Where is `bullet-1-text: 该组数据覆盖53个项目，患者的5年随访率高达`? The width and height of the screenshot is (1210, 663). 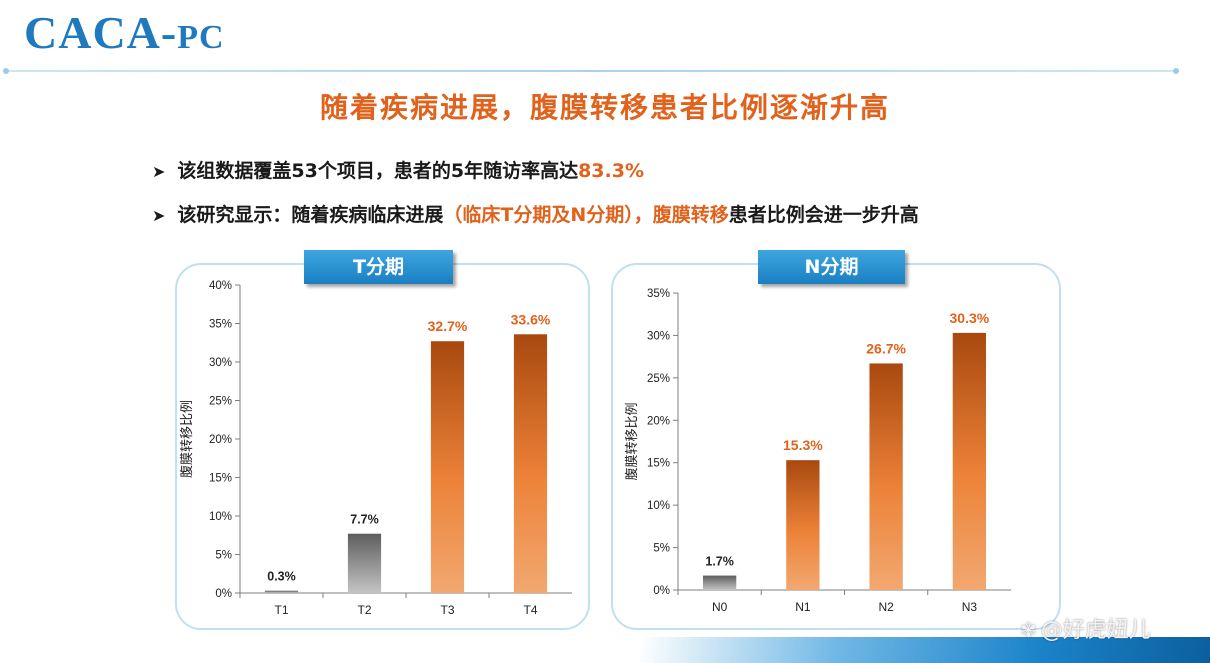 bullet-1-text: 该组数据覆盖53个项目，患者的5年随访率高达 is located at coordinates (378, 171).